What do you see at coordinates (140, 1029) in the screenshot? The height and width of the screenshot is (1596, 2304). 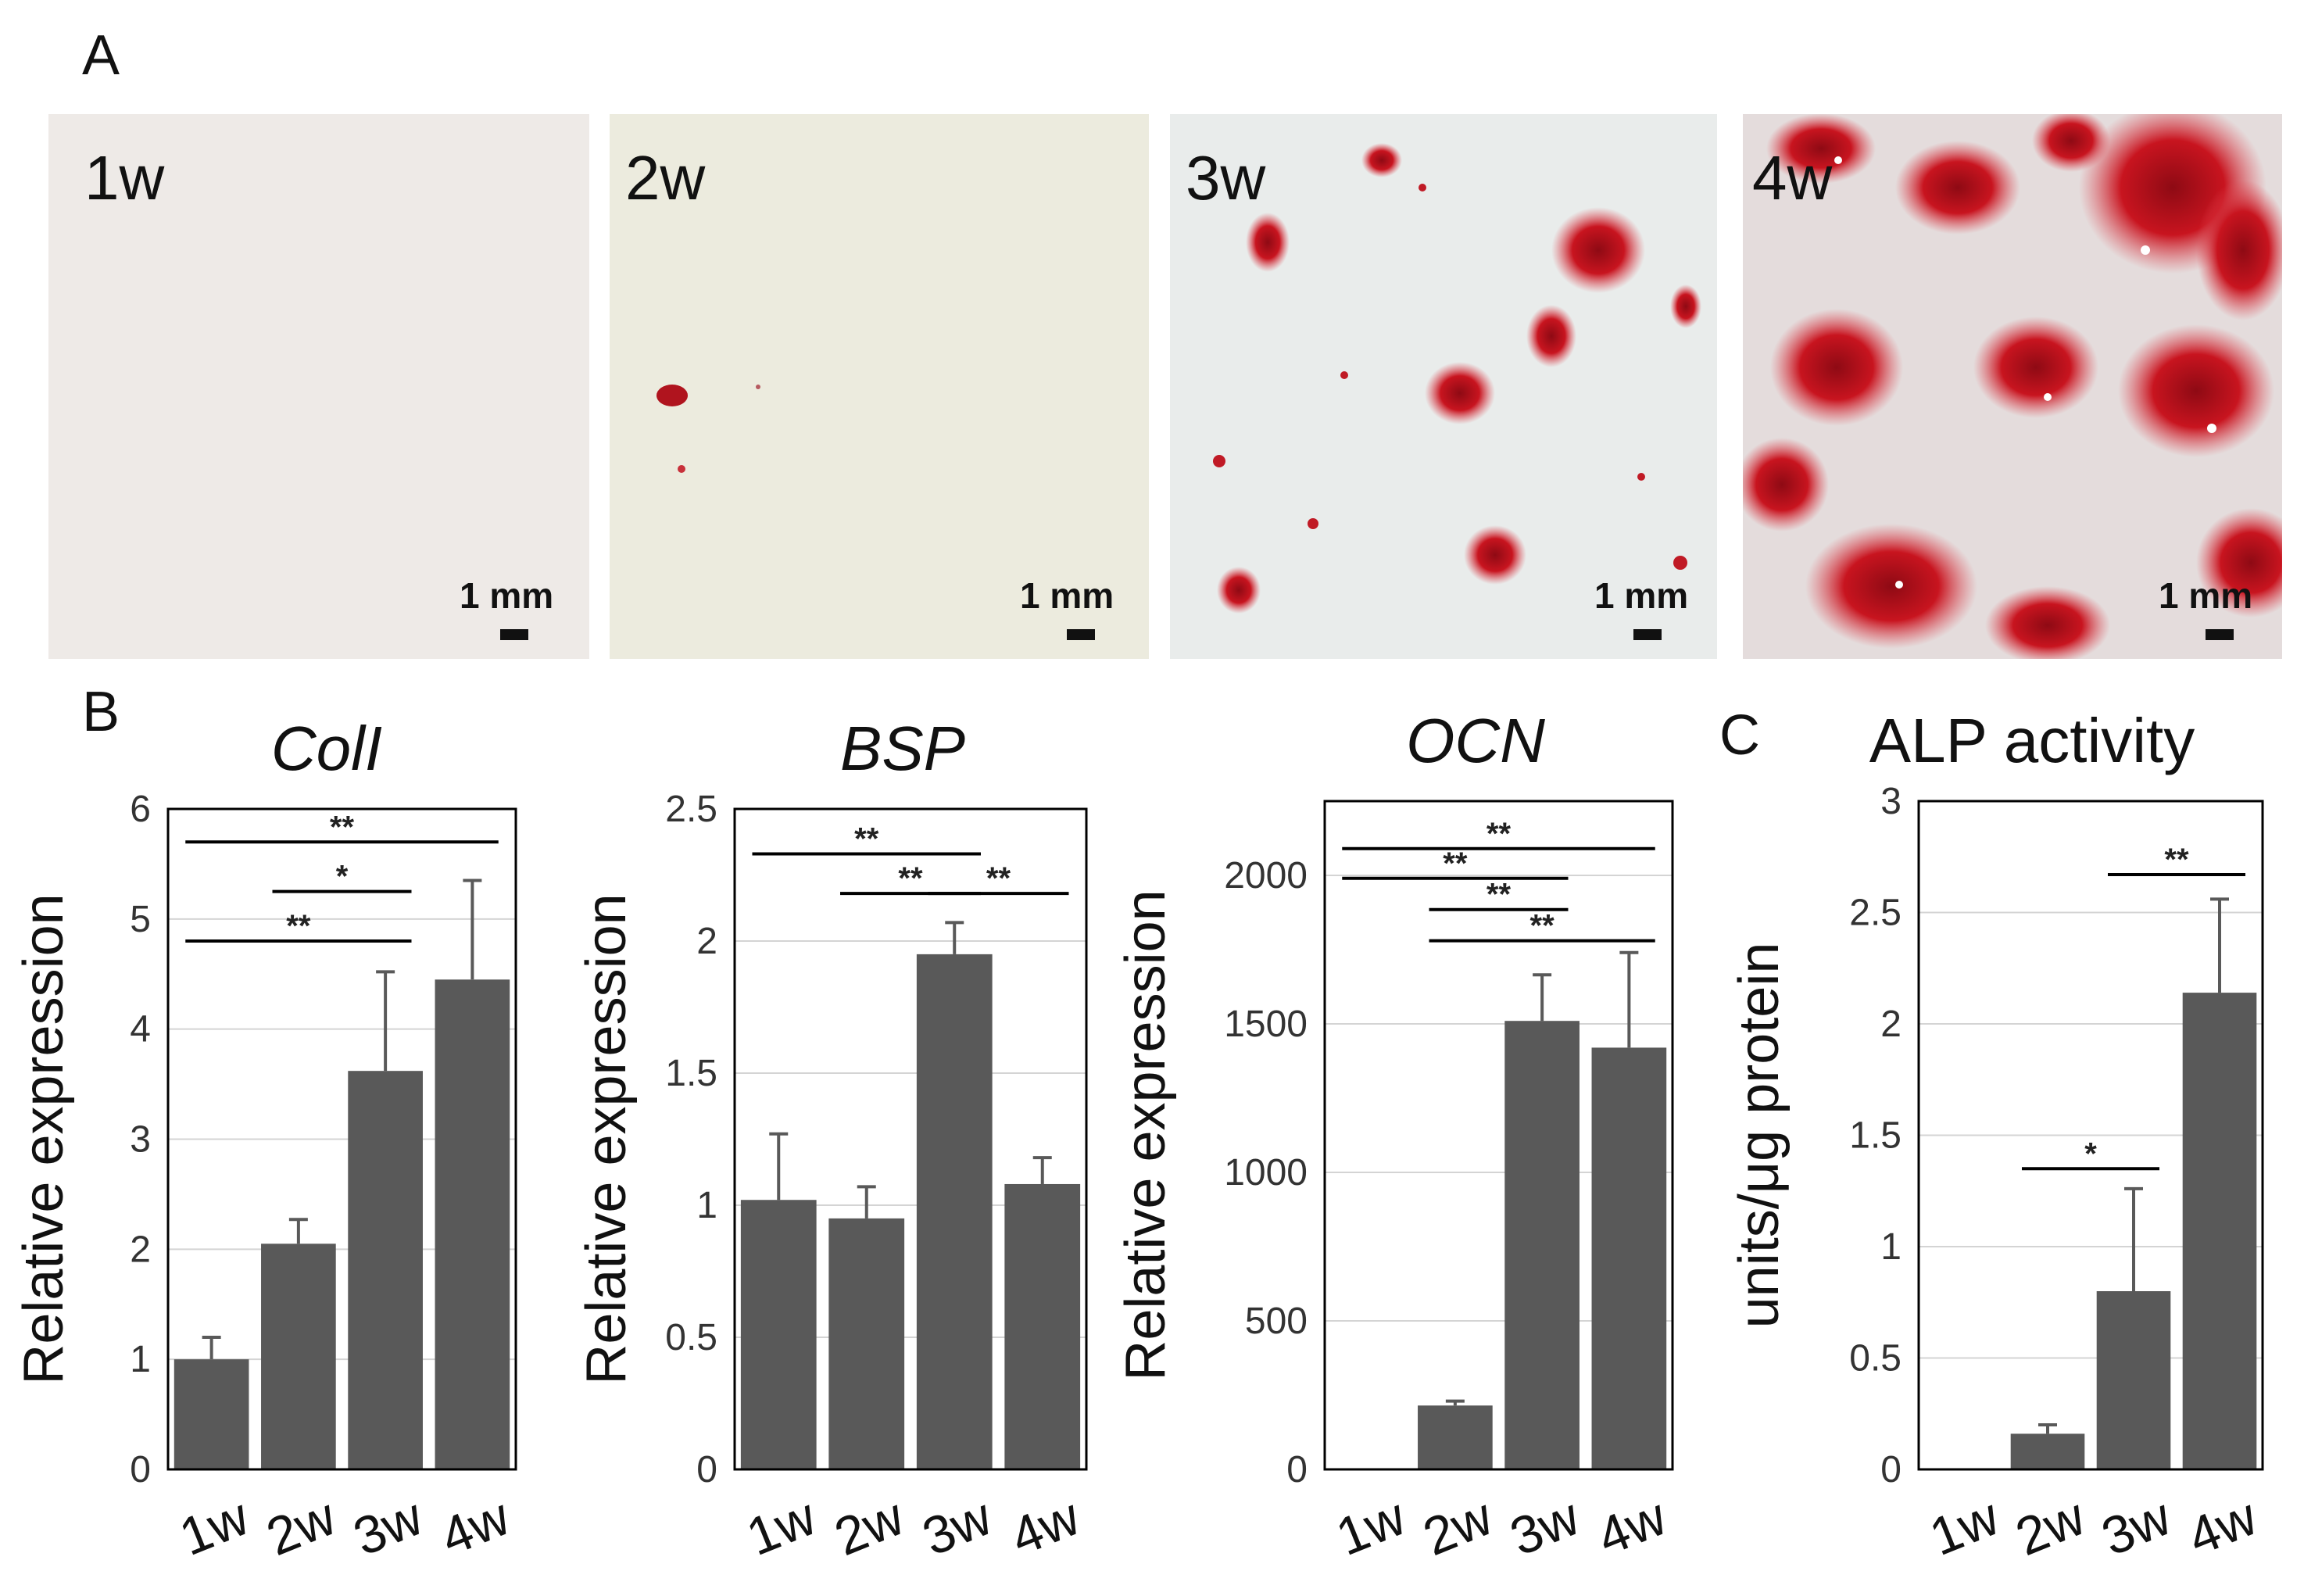 I see `y-tick-label: 4` at bounding box center [140, 1029].